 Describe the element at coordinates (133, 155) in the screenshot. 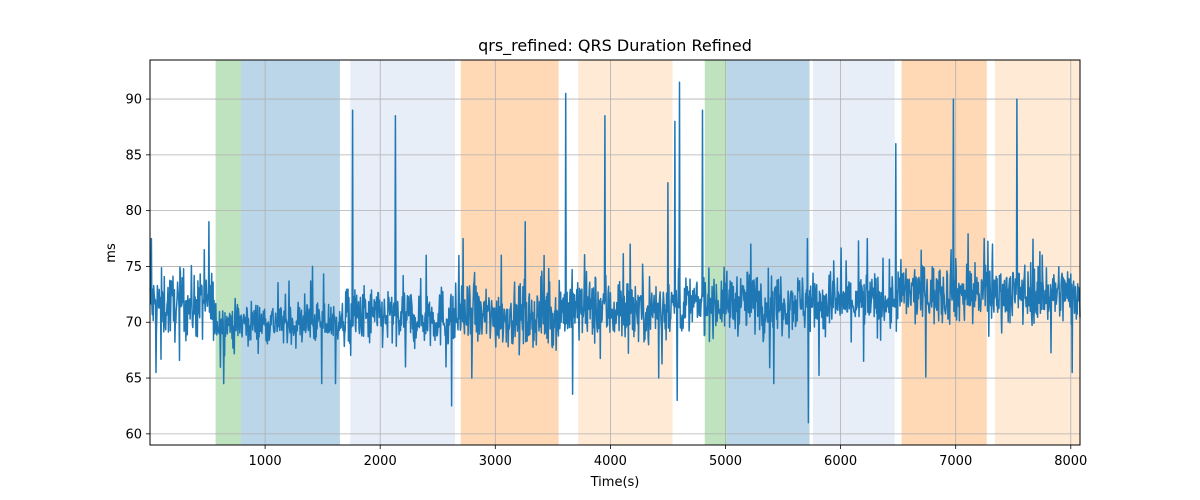

I see `y-tick-label: 85` at that location.